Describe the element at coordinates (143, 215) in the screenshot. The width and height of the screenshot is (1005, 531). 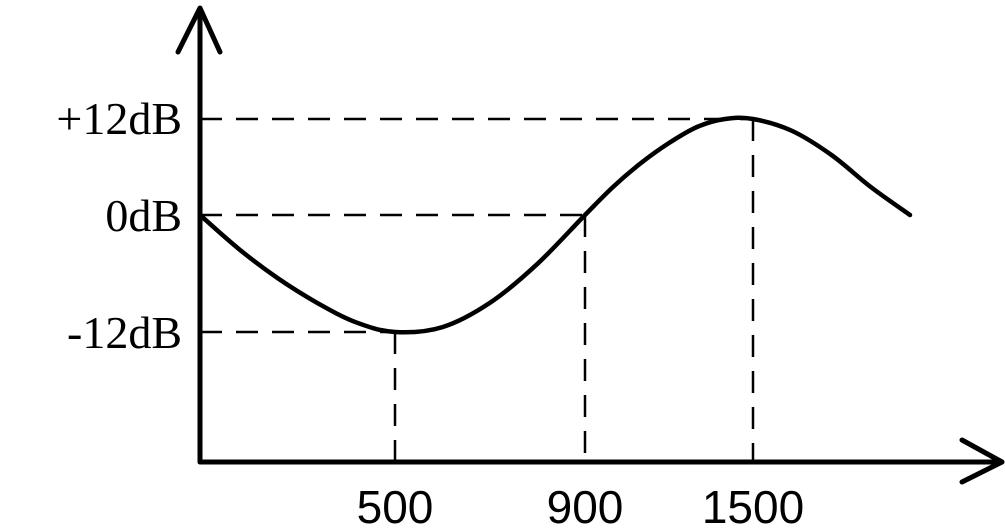
I see `y-tick-label-zero: 0dB` at that location.